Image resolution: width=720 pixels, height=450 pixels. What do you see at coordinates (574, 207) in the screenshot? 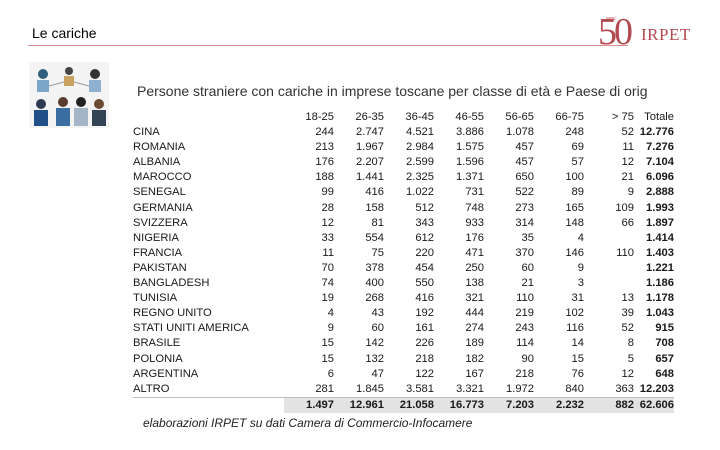
I see `value-cell: 165` at bounding box center [574, 207].